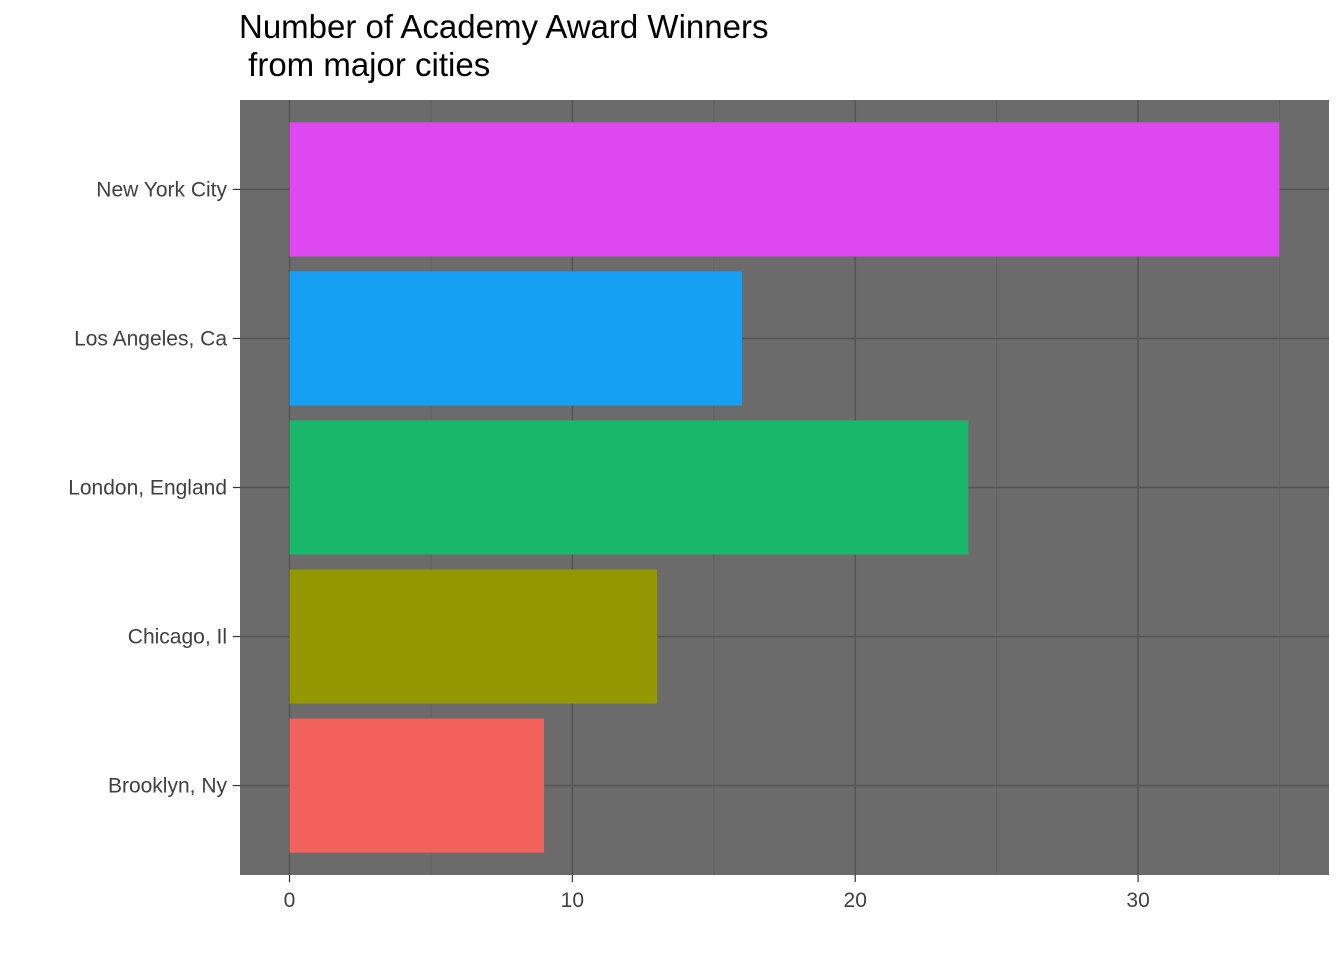 The height and width of the screenshot is (960, 1344). I want to click on x-tick-label: 0, so click(290, 900).